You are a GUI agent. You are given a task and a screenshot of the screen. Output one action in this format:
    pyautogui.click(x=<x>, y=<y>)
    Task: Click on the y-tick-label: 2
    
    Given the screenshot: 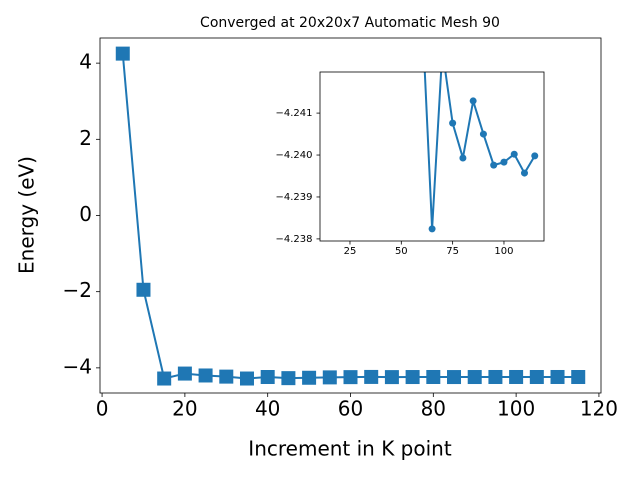 What is the action you would take?
    pyautogui.click(x=85, y=138)
    